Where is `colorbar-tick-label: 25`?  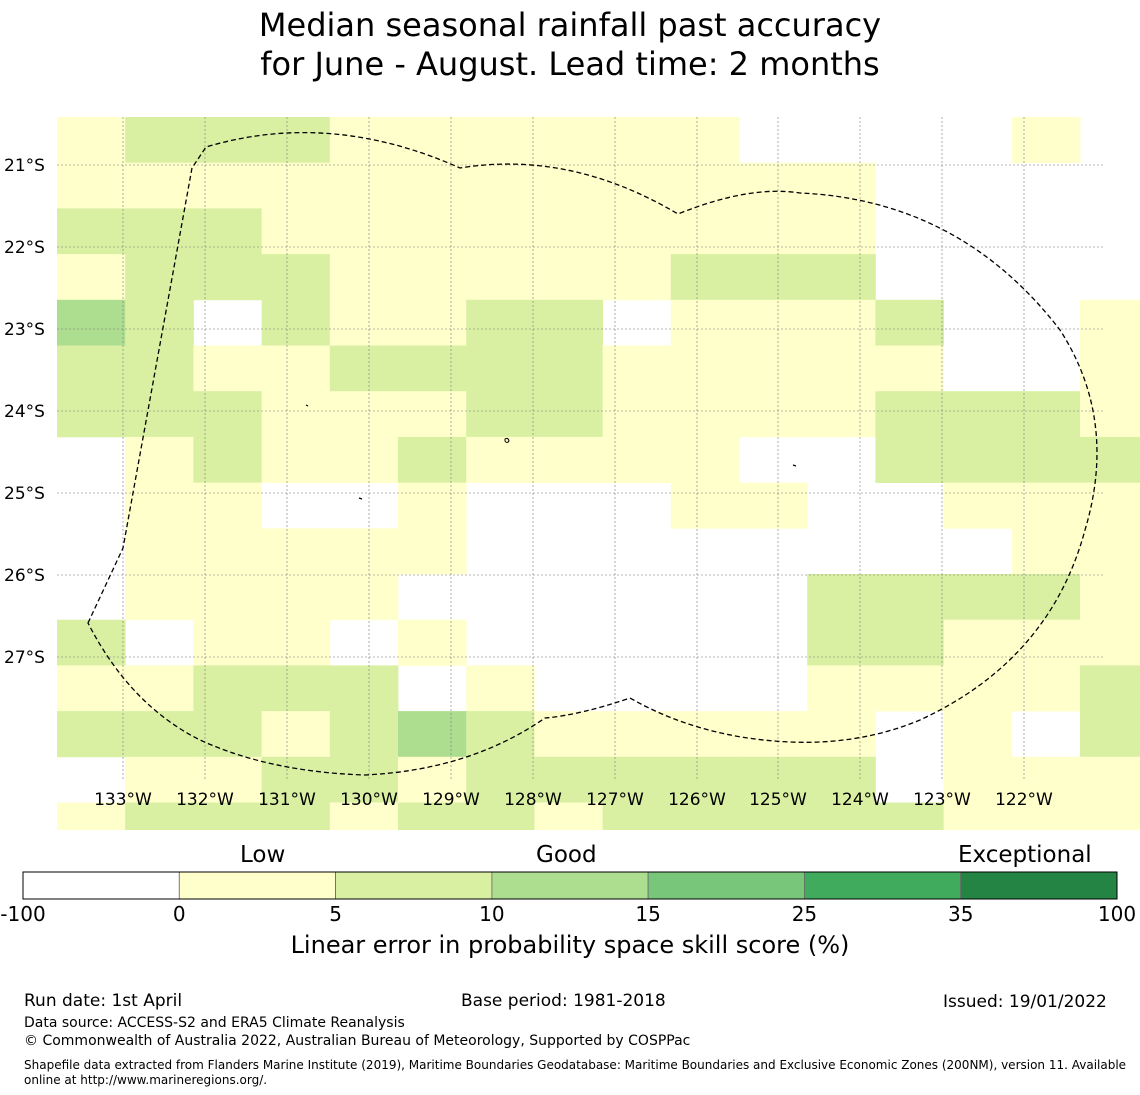
colorbar-tick-label: 25 is located at coordinates (804, 914).